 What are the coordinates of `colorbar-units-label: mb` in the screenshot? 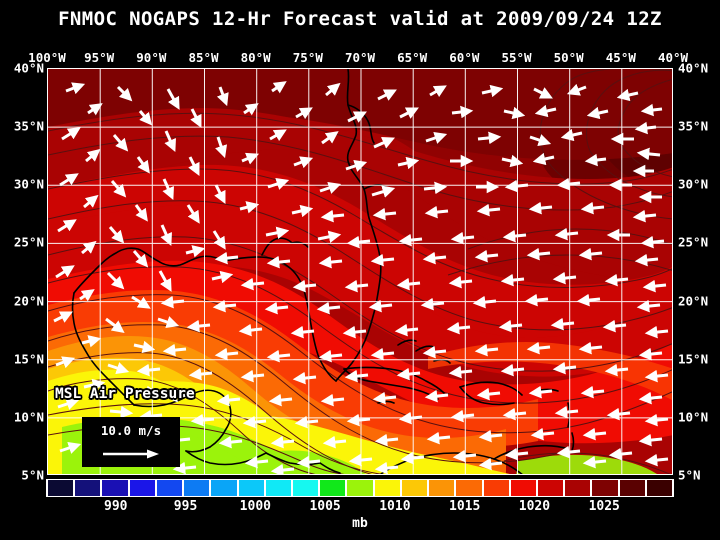 It's located at (360, 523).